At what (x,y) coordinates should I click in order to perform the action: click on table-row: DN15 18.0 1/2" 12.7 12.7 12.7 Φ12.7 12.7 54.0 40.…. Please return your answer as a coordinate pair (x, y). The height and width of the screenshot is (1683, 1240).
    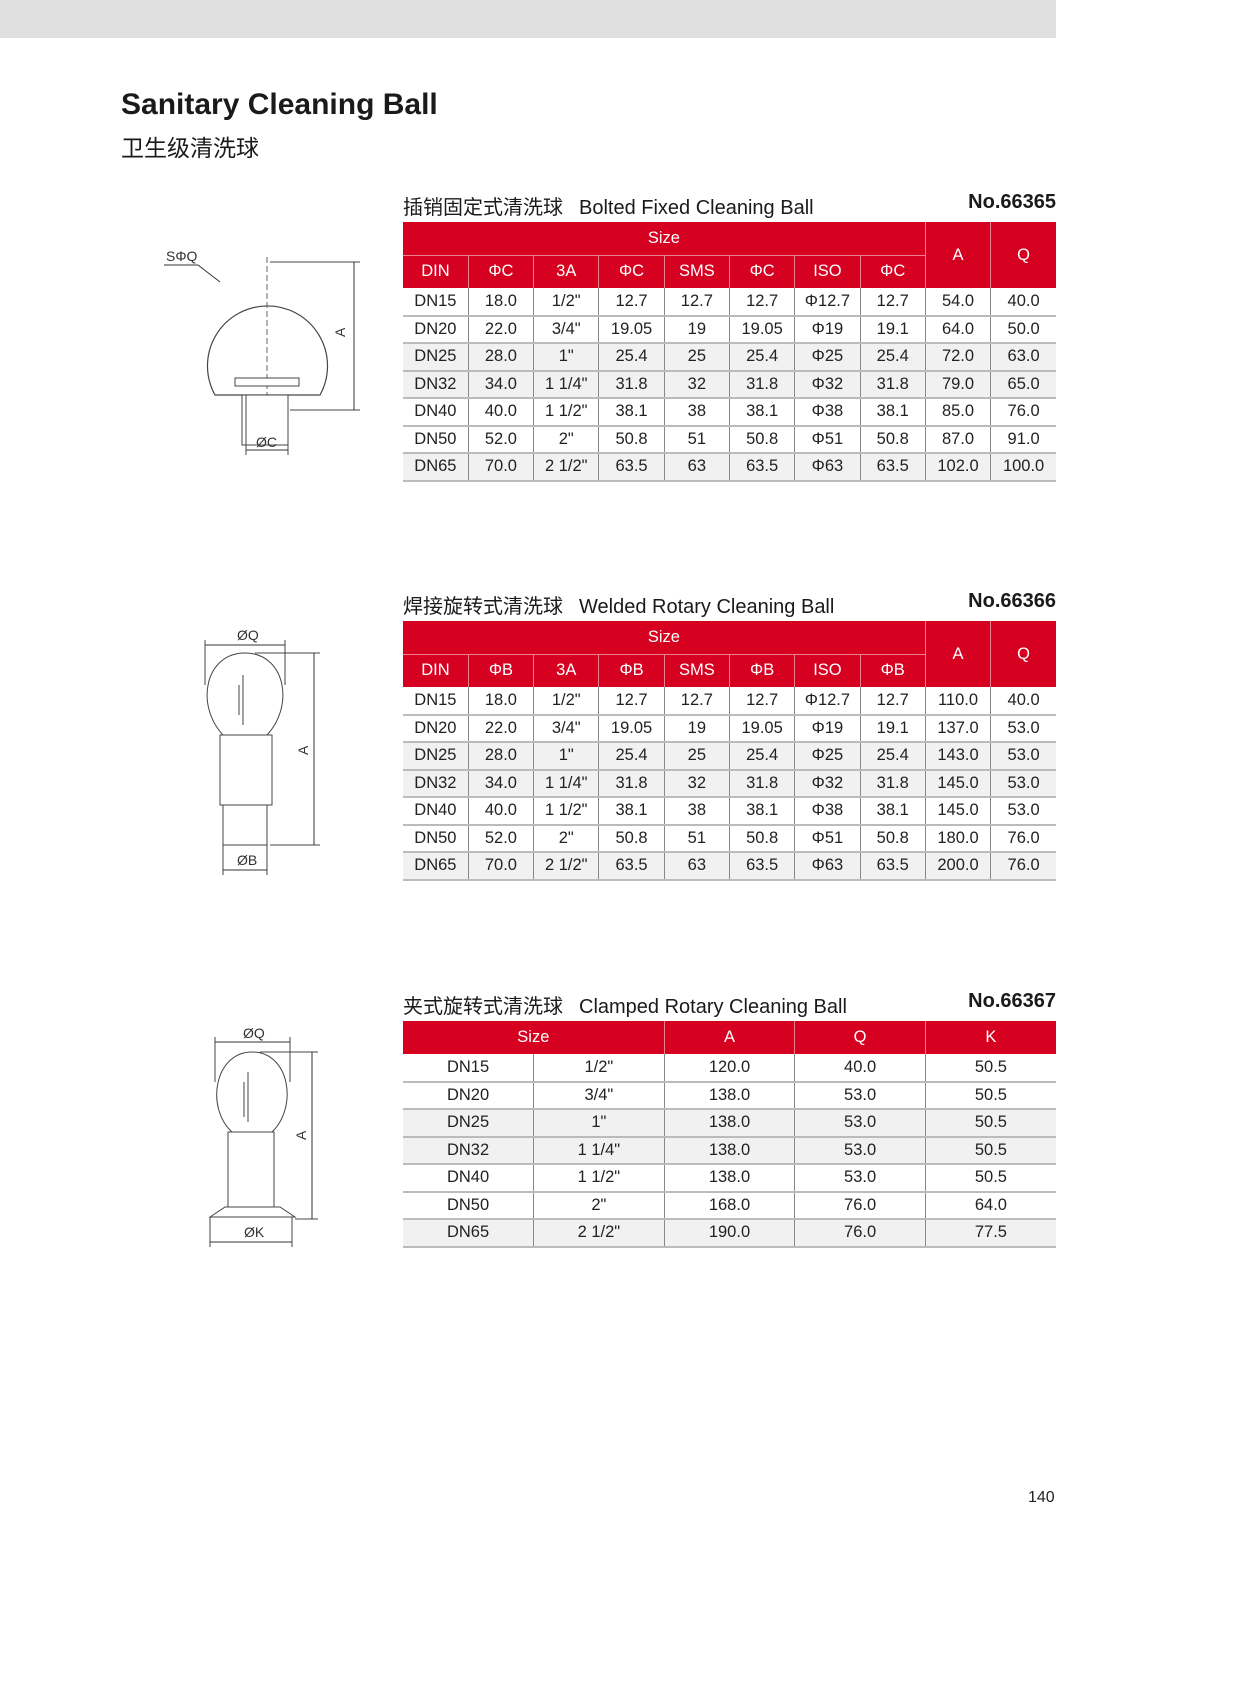
    Looking at the image, I should click on (729, 302).